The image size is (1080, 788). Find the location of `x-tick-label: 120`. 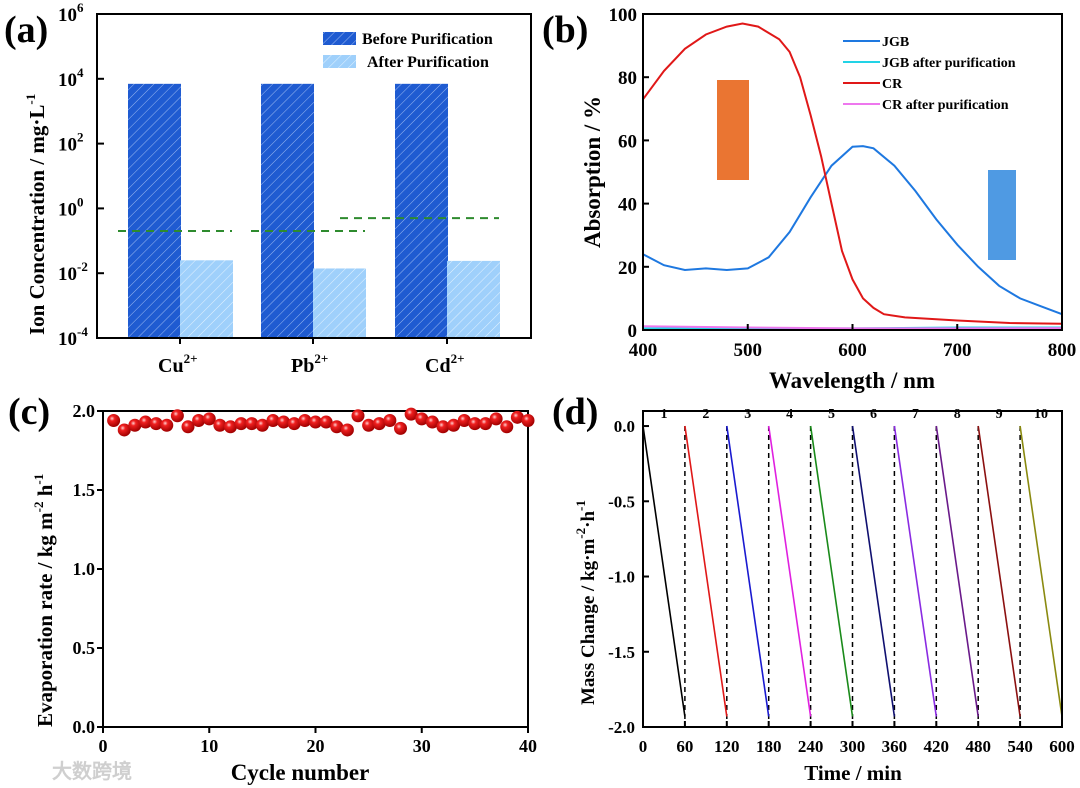

x-tick-label: 120 is located at coordinates (727, 746).